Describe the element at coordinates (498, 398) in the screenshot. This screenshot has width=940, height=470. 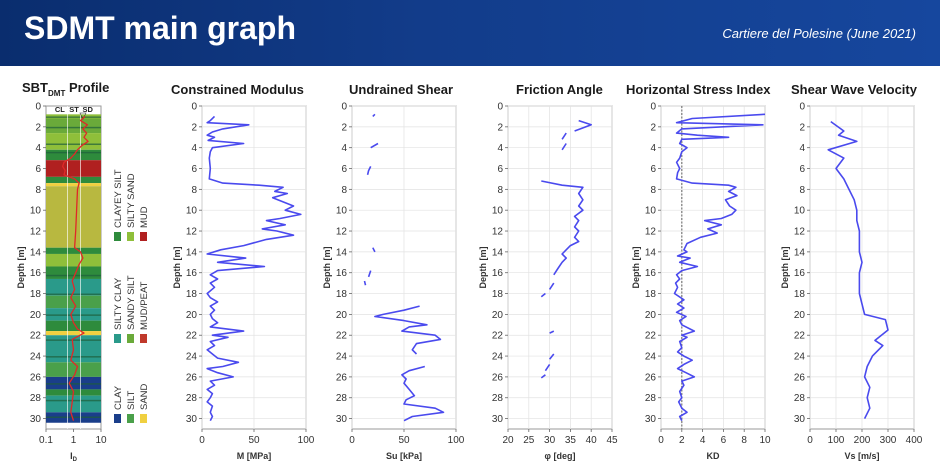
I see `friction-angle-ytick-label: 28` at that location.